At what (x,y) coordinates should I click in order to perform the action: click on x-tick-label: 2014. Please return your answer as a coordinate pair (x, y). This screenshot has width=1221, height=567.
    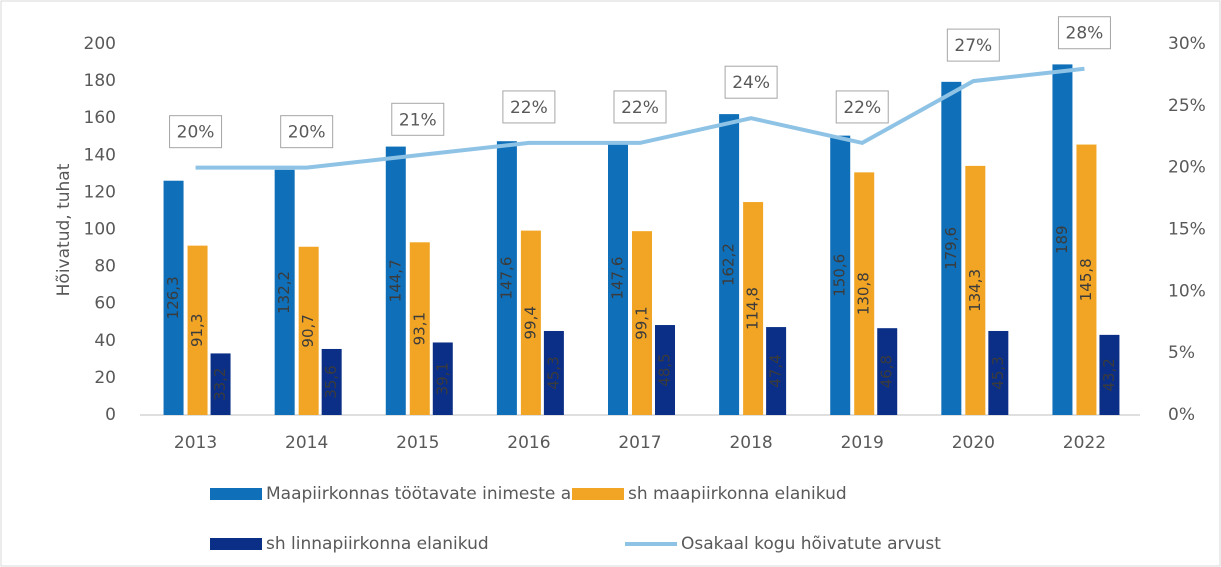
    Looking at the image, I should click on (306, 443).